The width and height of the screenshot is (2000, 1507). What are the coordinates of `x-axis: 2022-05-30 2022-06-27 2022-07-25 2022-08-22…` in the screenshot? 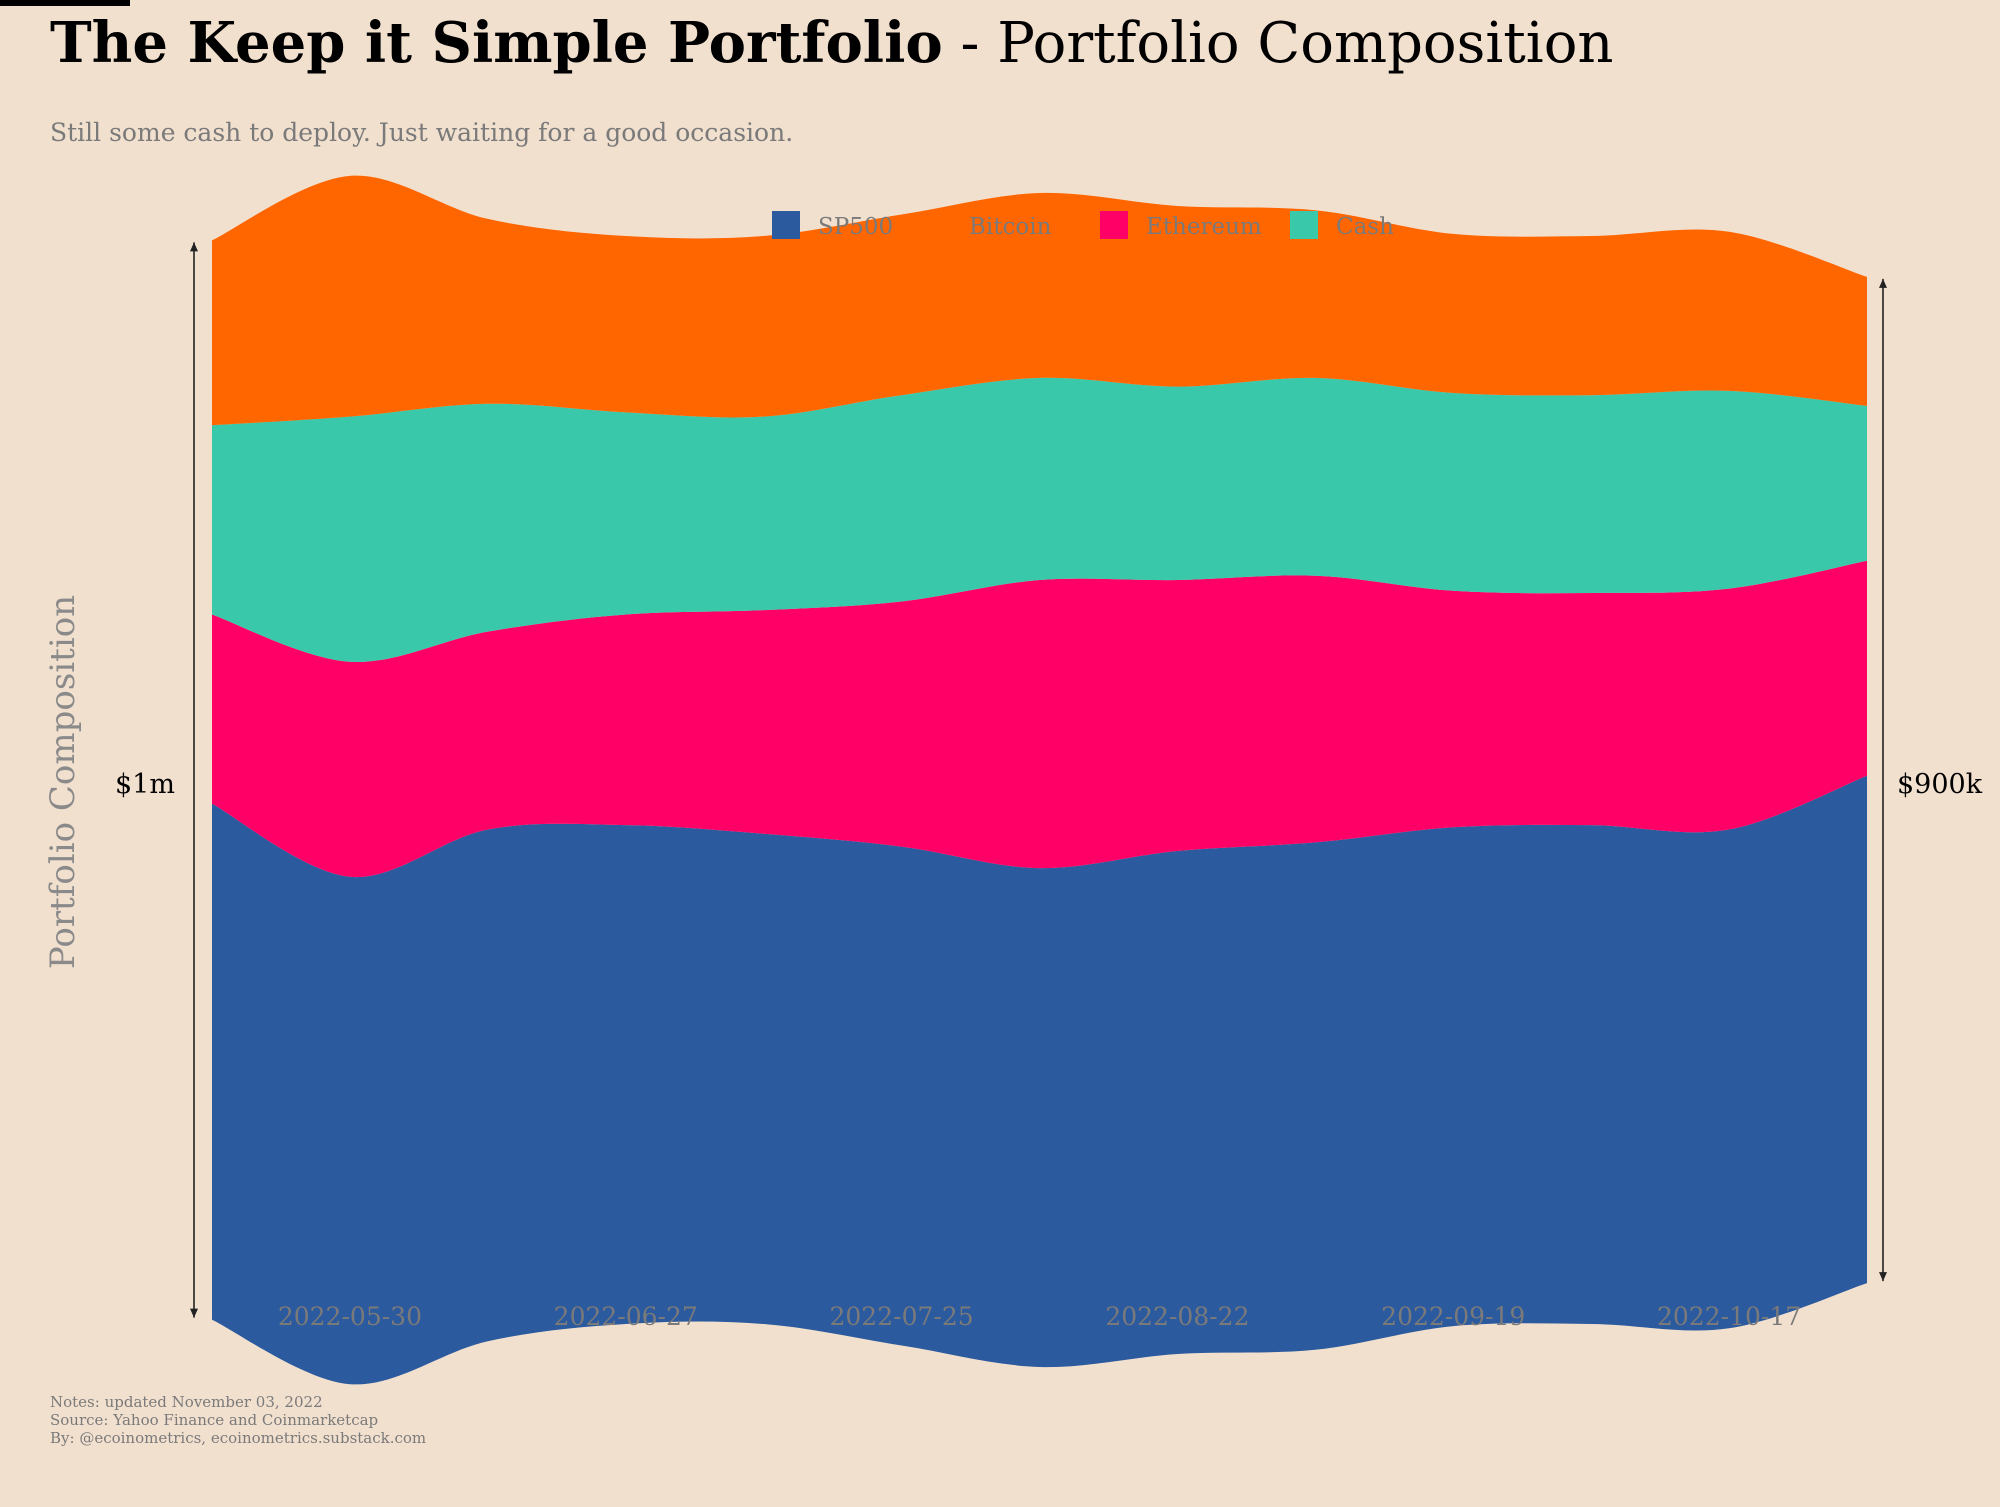 It's located at (1039, 1316).